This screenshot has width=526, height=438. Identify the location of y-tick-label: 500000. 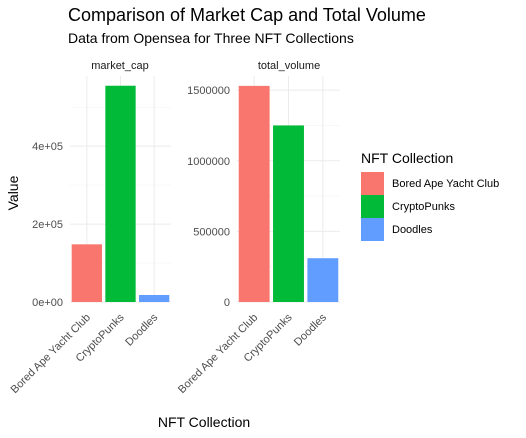
(211, 232).